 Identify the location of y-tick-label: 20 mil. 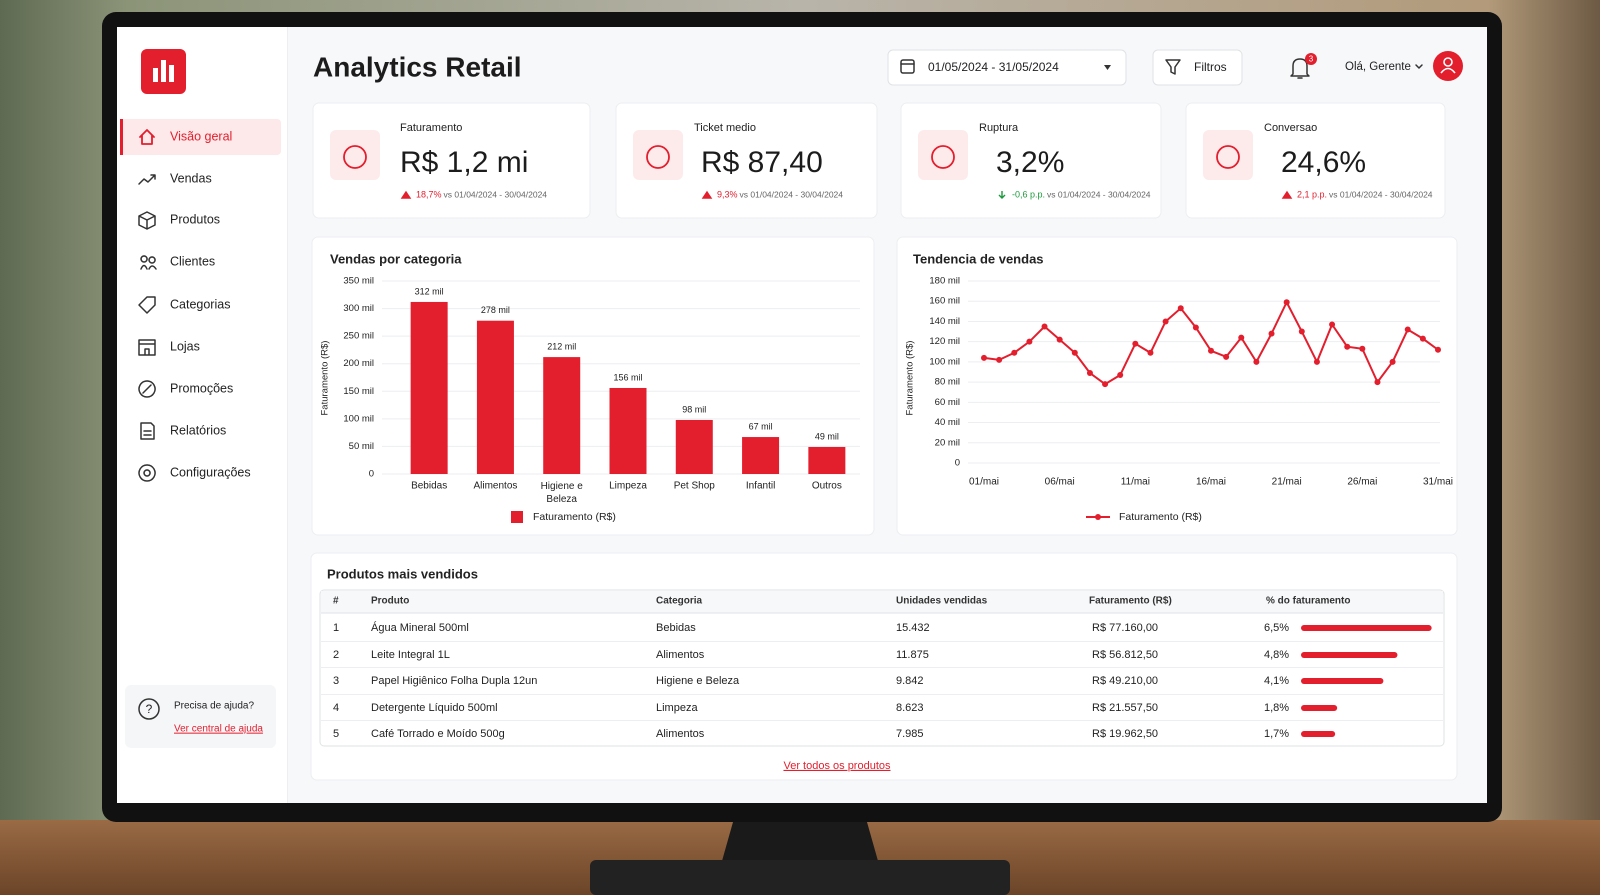
(947, 442).